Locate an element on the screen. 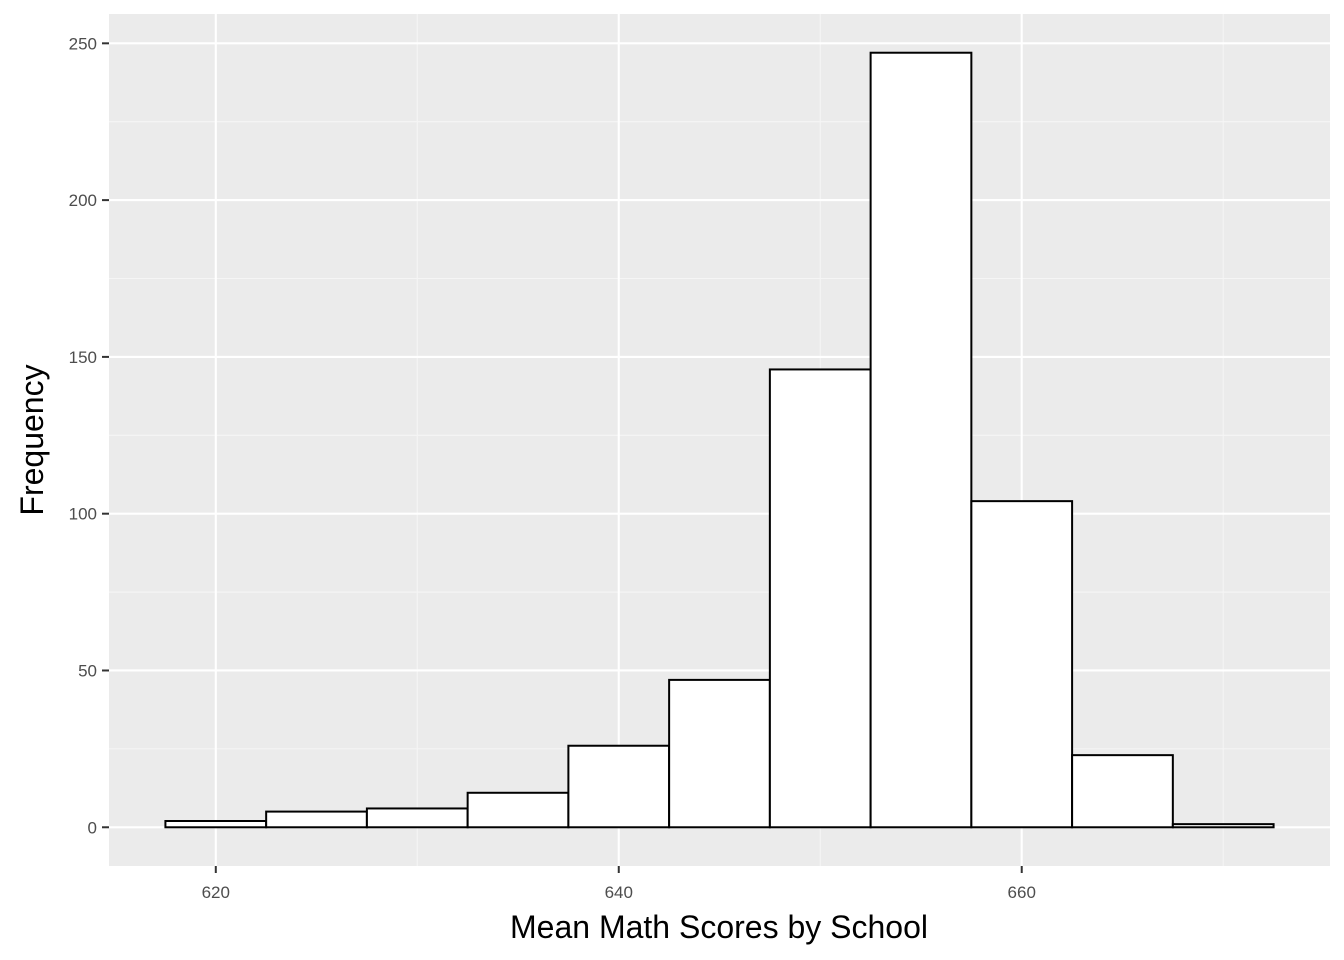  y-tick-label: 50 is located at coordinates (87, 670).